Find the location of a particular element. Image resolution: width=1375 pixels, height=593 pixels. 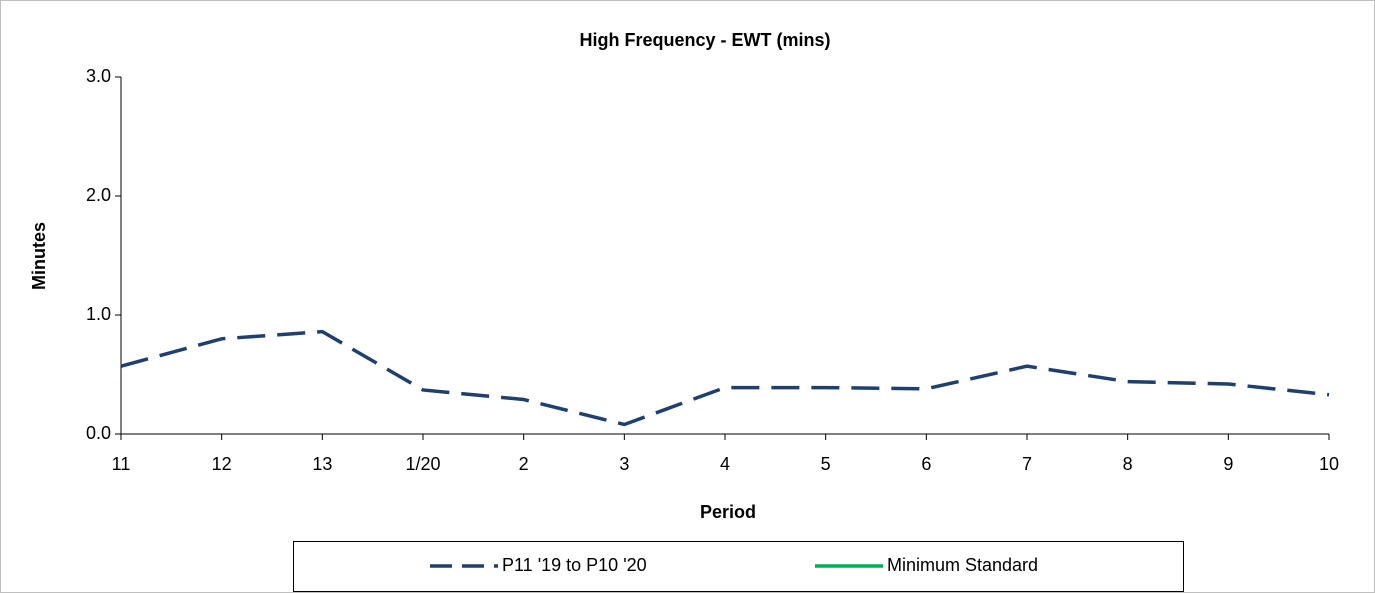

x-axis-label: Period is located at coordinates (728, 512).